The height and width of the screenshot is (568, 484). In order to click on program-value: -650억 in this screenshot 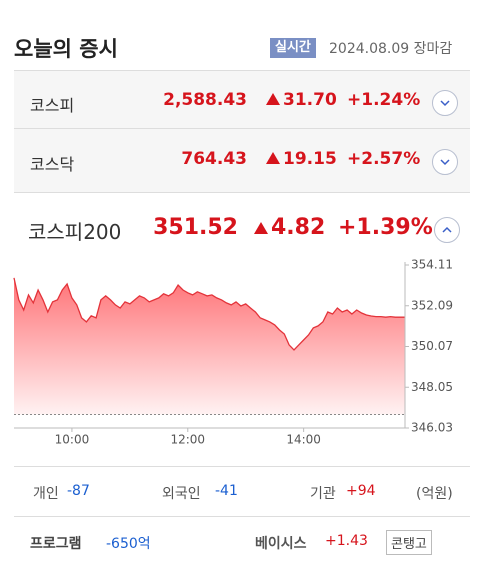, I will do `click(128, 544)`.